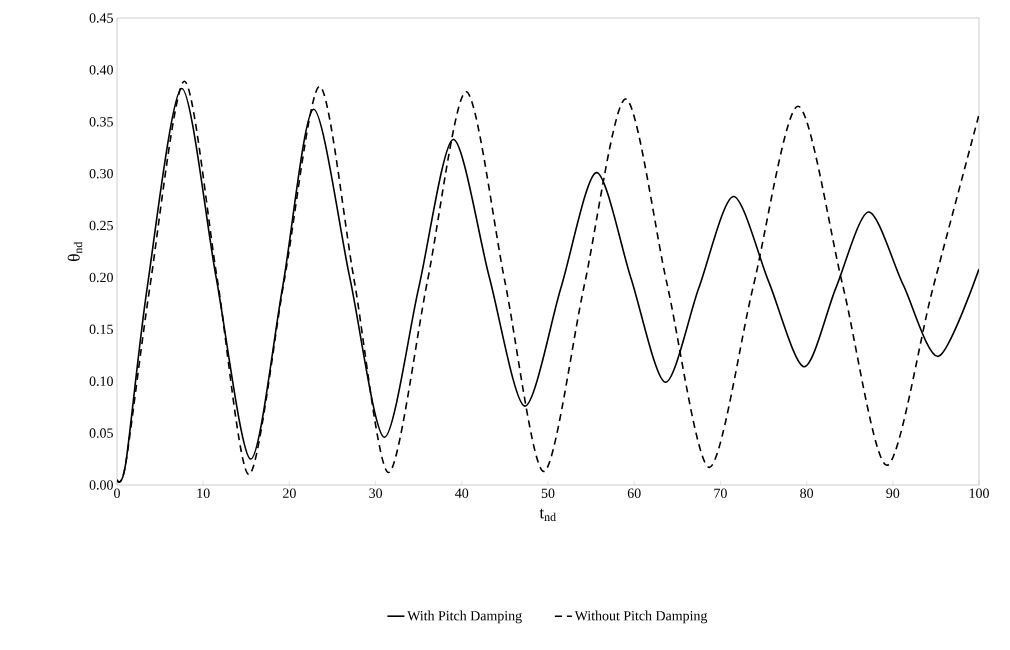 The height and width of the screenshot is (650, 1010). Describe the element at coordinates (101, 433) in the screenshot. I see `y-tick-label: 0.05` at that location.